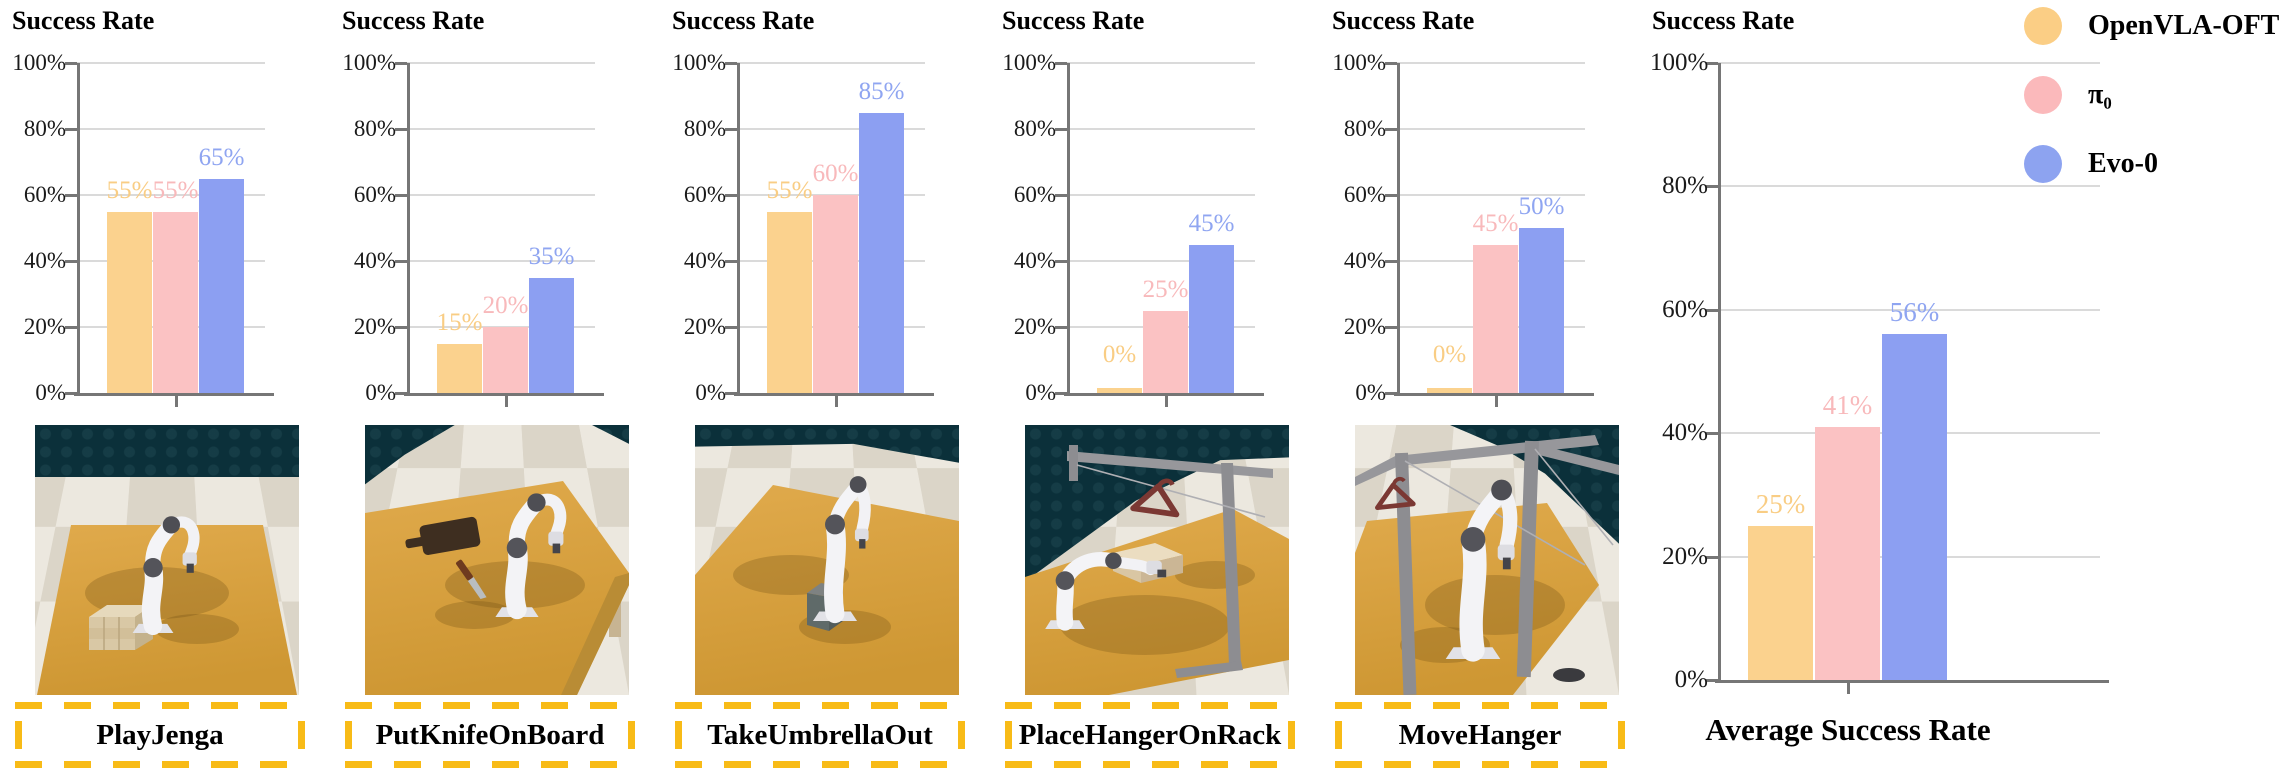 This screenshot has width=2288, height=776. What do you see at coordinates (505, 305) in the screenshot?
I see `bar-value-label: 20%` at bounding box center [505, 305].